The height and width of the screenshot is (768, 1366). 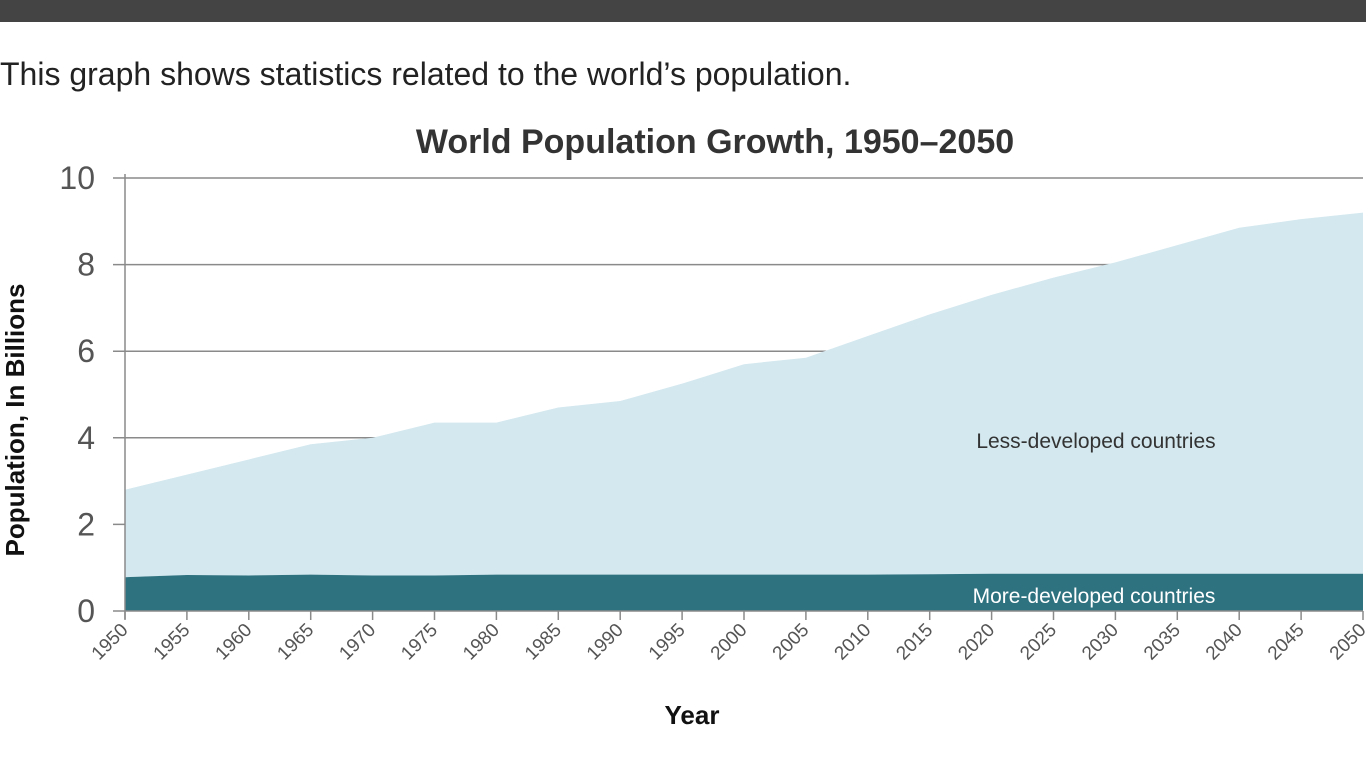 What do you see at coordinates (1095, 441) in the screenshot?
I see `less-developed-label: Less-developed countries` at bounding box center [1095, 441].